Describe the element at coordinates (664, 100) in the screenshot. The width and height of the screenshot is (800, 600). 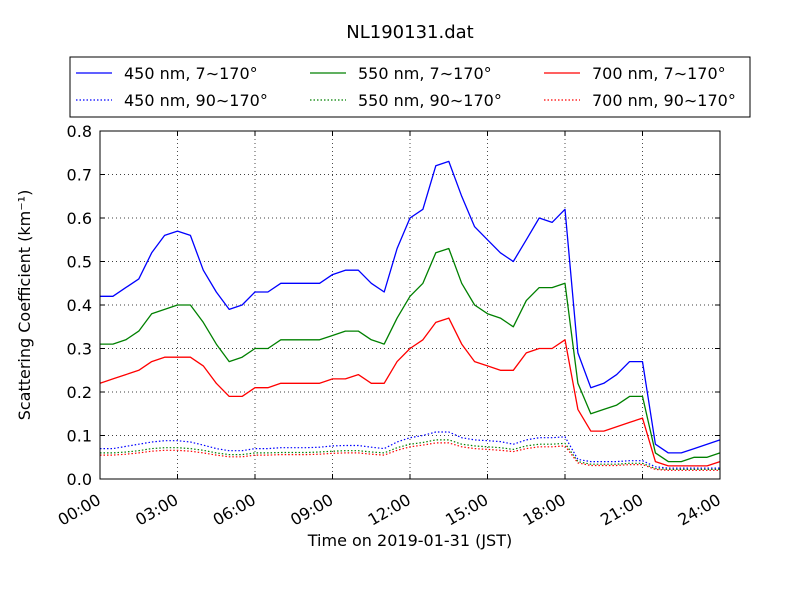
I see `legend-label: 700 nm, 90∼170°` at that location.